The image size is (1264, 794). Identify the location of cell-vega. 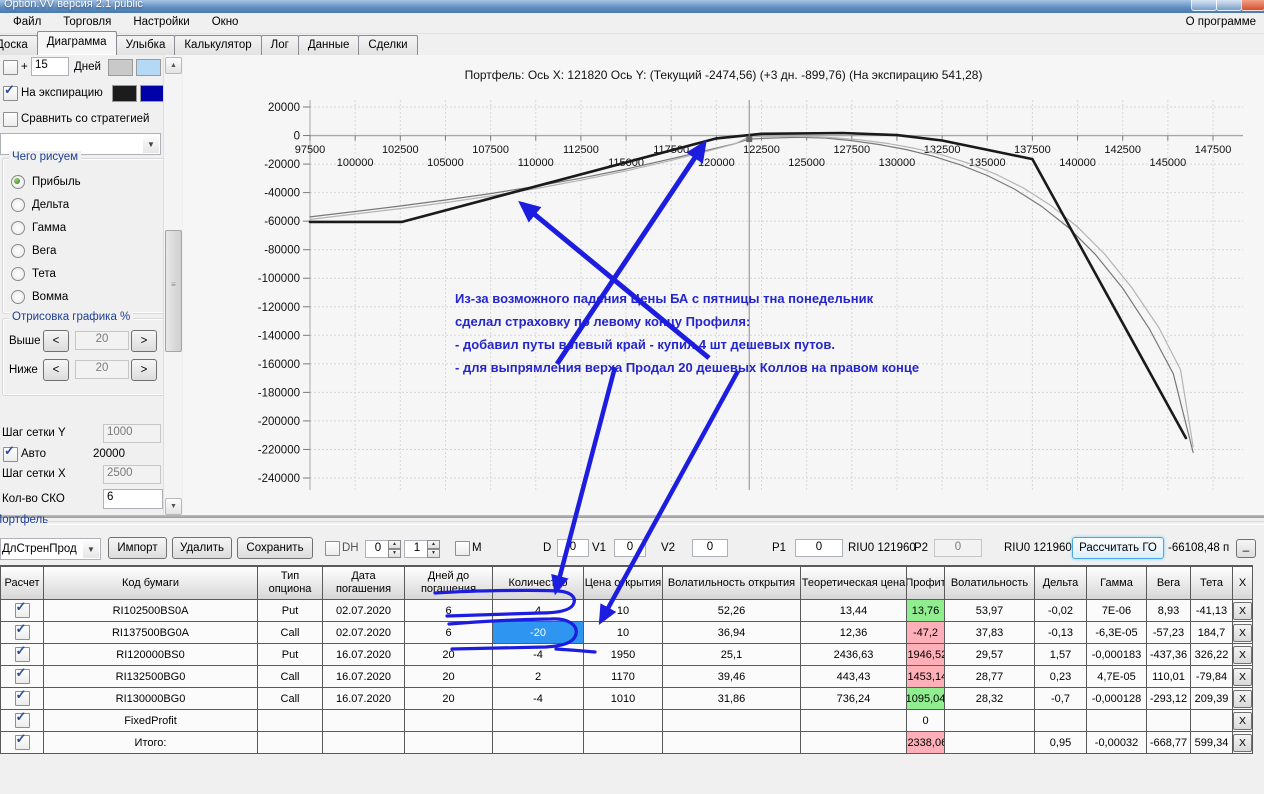
(1169, 721).